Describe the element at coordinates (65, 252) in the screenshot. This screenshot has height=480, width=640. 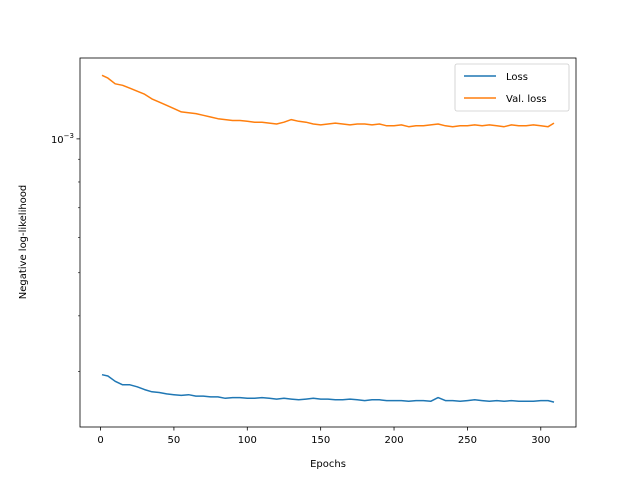
I see `y-axis: 10−3` at that location.